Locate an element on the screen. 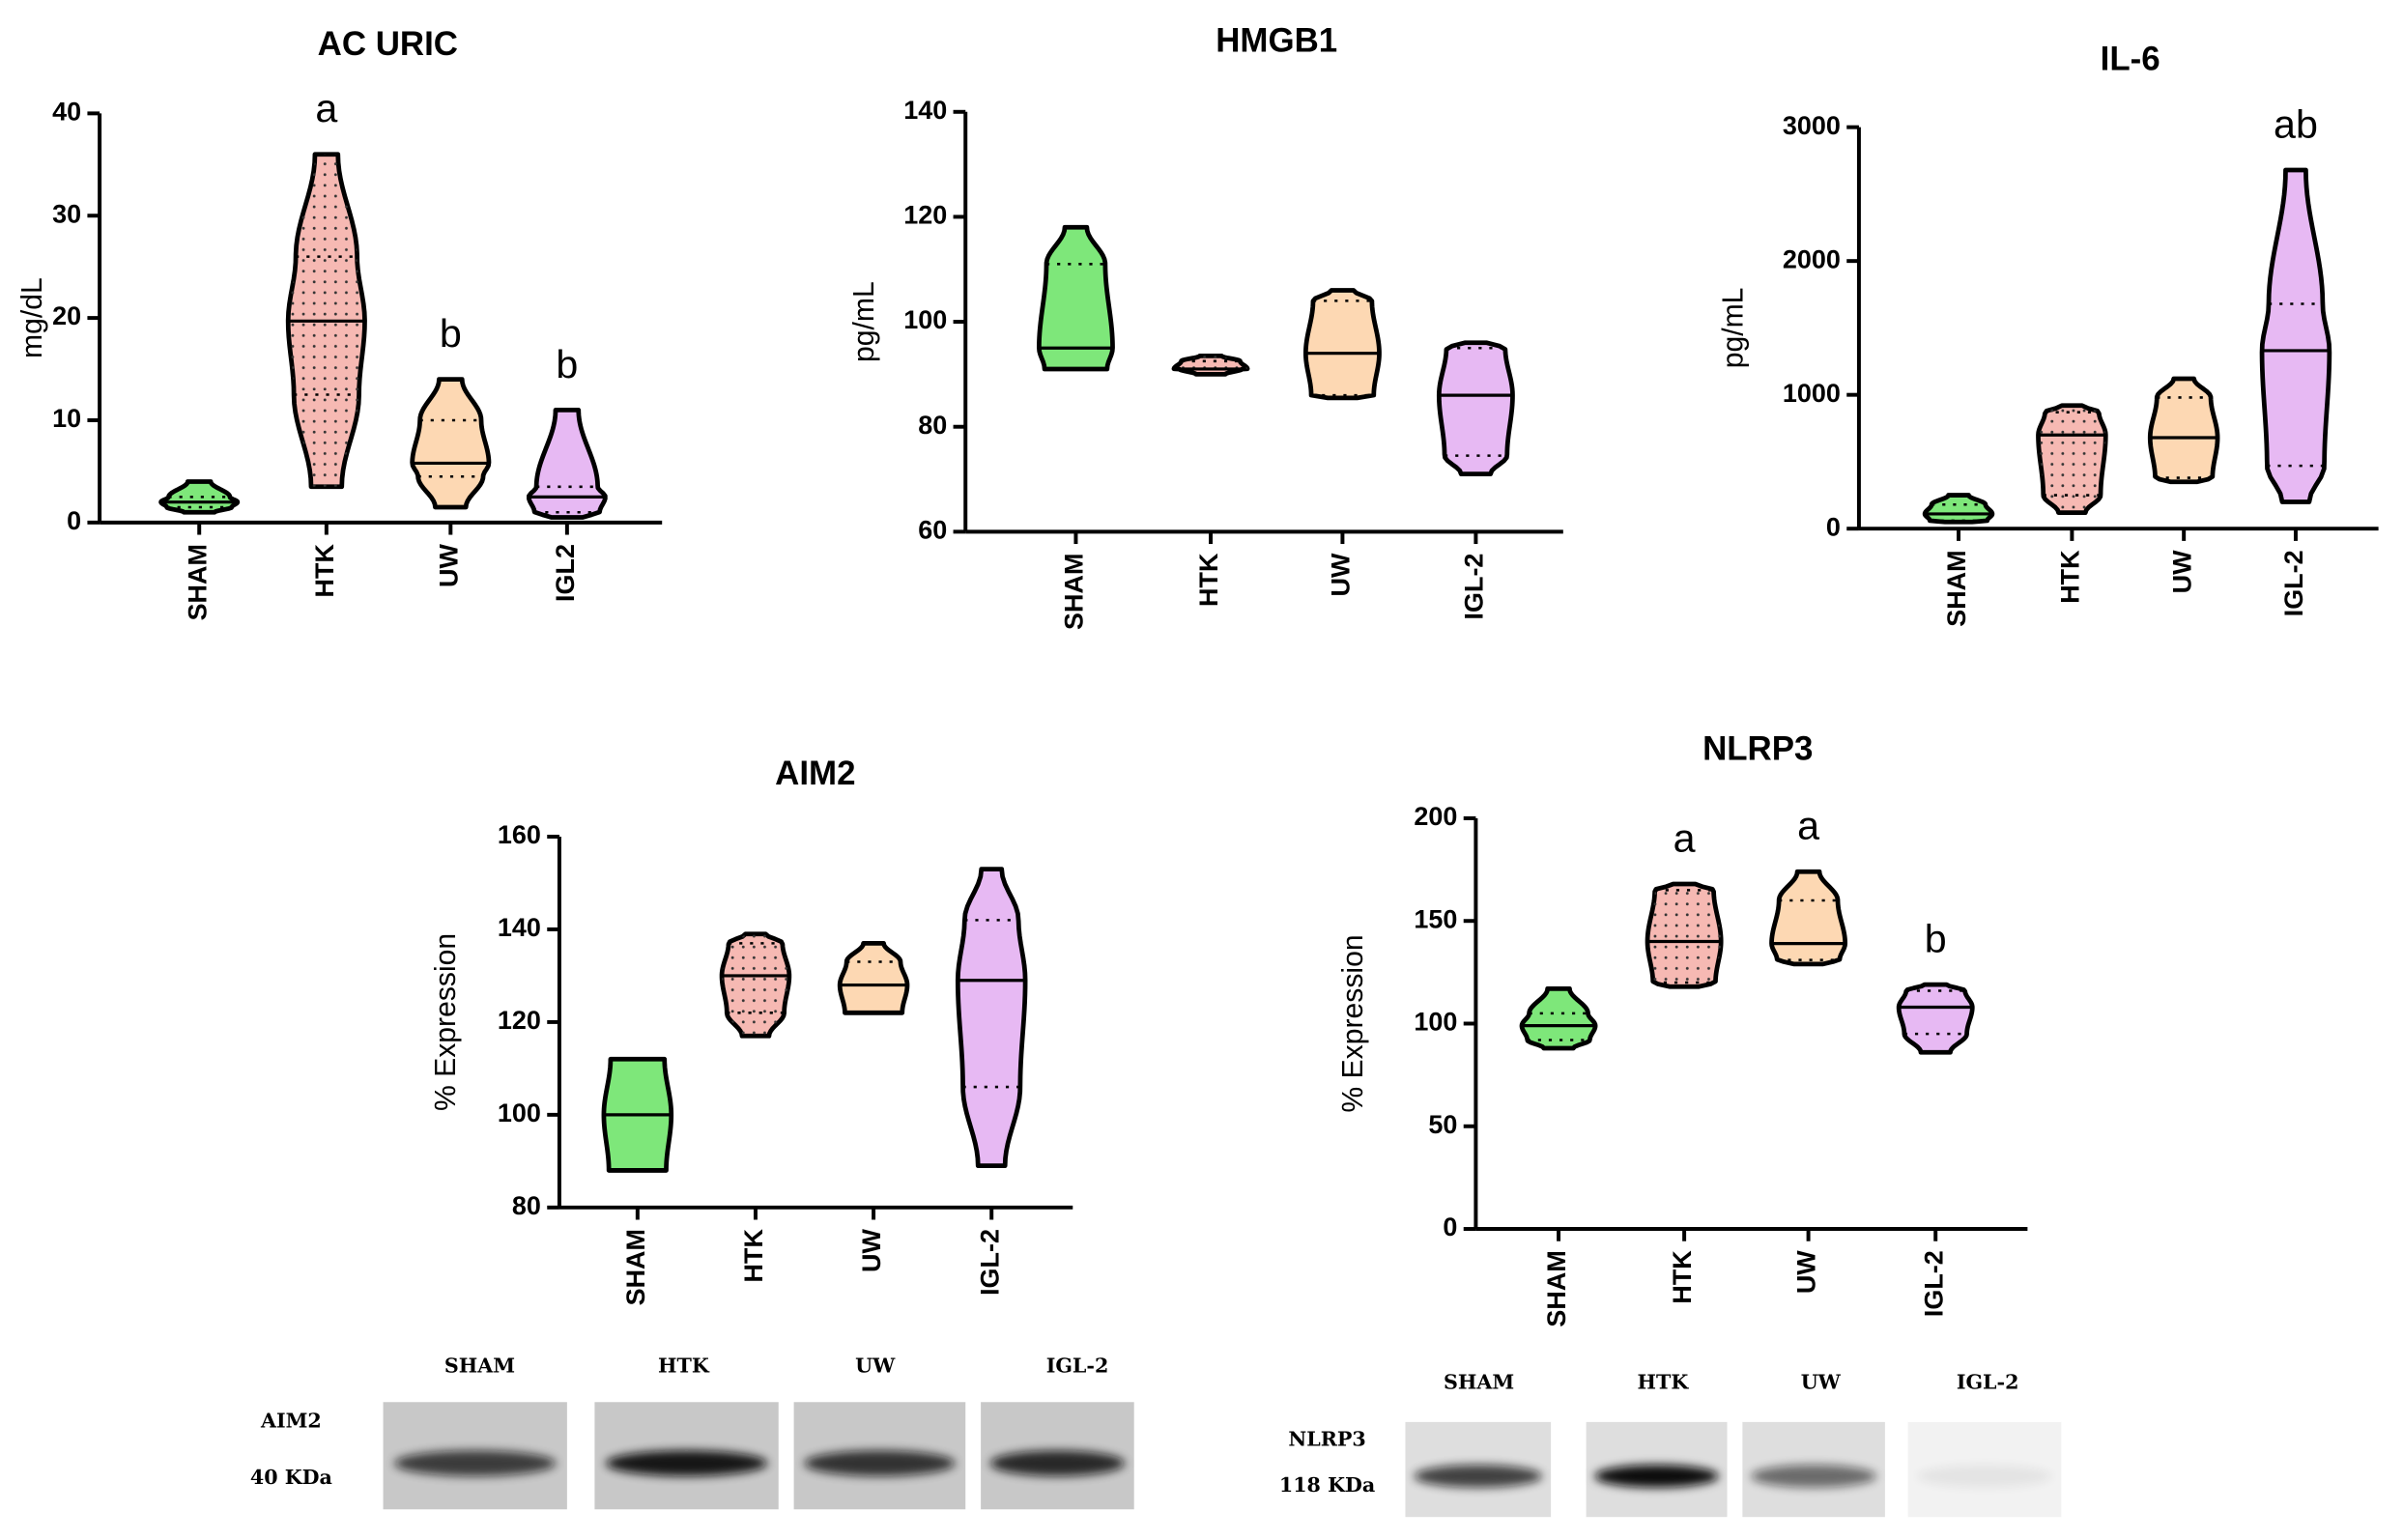  y-tick-label: 150 is located at coordinates (1436, 918).